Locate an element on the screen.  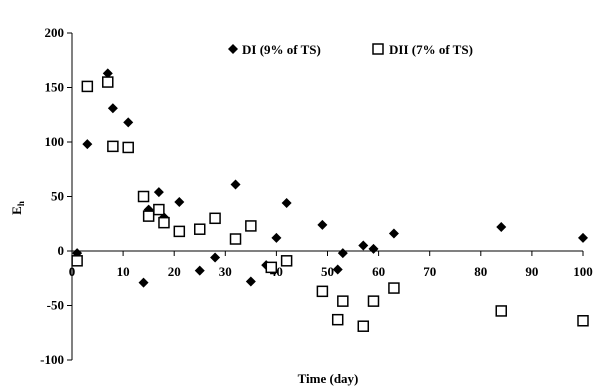
x-tick-label: 50 is located at coordinates (327, 271).